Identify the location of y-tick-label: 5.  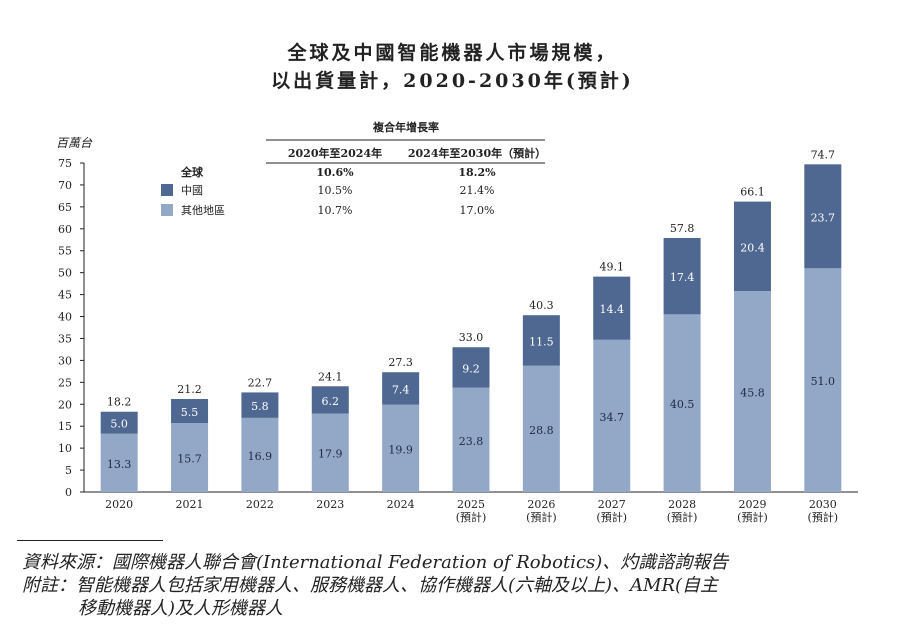
(68, 470).